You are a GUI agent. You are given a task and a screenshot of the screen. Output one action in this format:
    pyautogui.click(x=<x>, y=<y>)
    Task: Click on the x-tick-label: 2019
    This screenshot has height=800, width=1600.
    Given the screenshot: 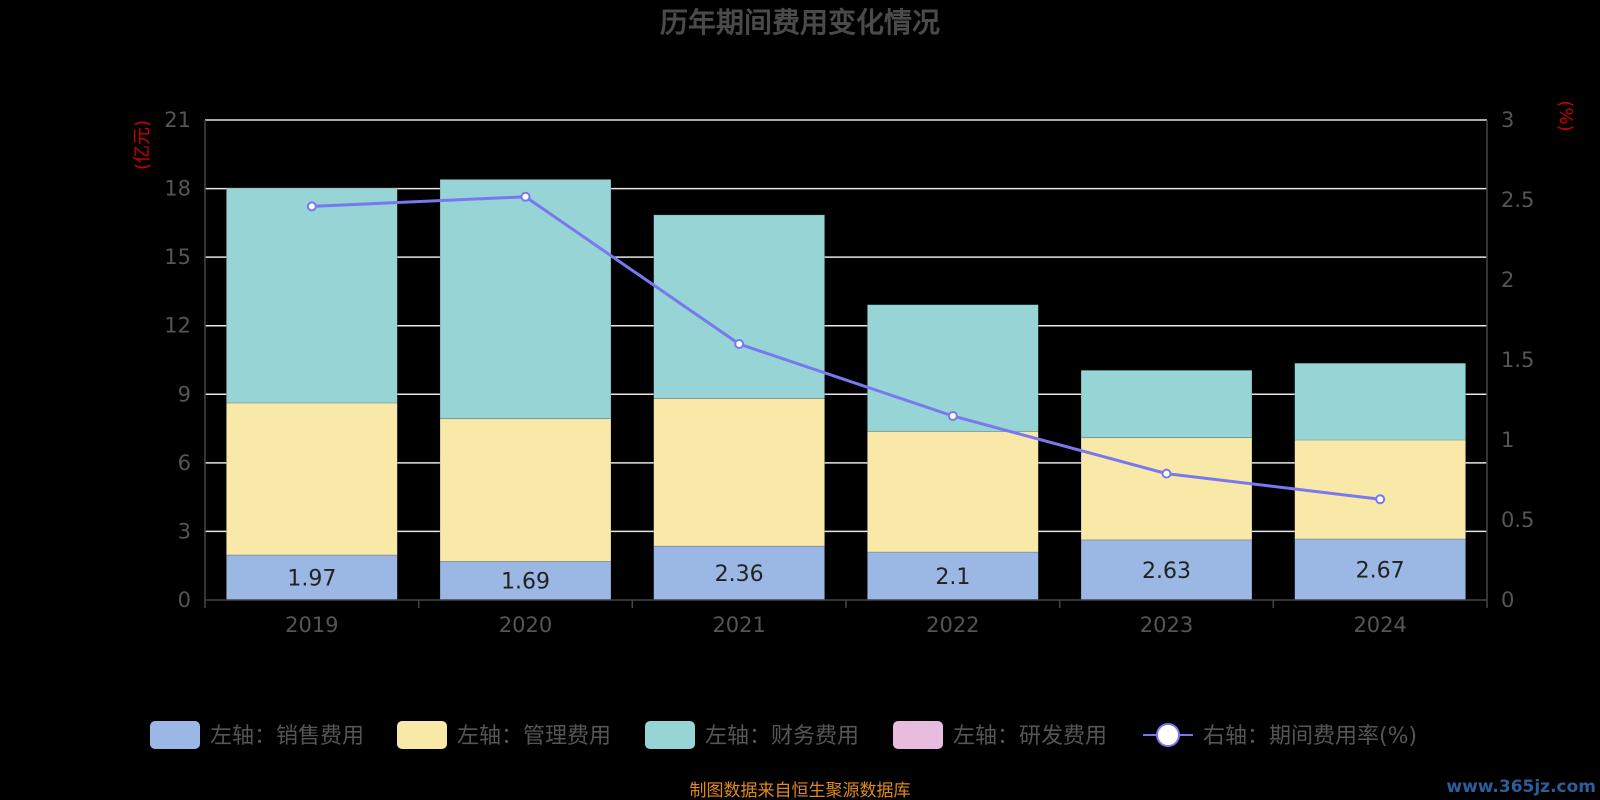 What is the action you would take?
    pyautogui.click(x=311, y=625)
    